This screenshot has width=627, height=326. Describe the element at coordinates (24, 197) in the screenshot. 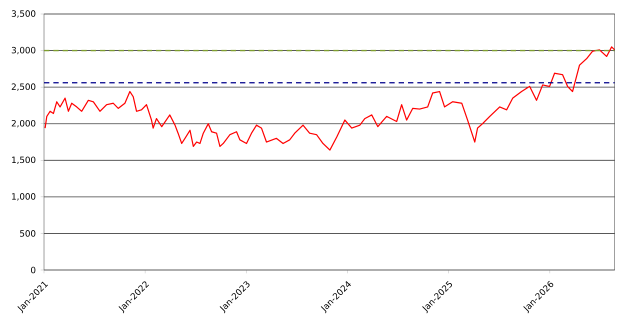

I see `y-tick-label: 1,000` at that location.